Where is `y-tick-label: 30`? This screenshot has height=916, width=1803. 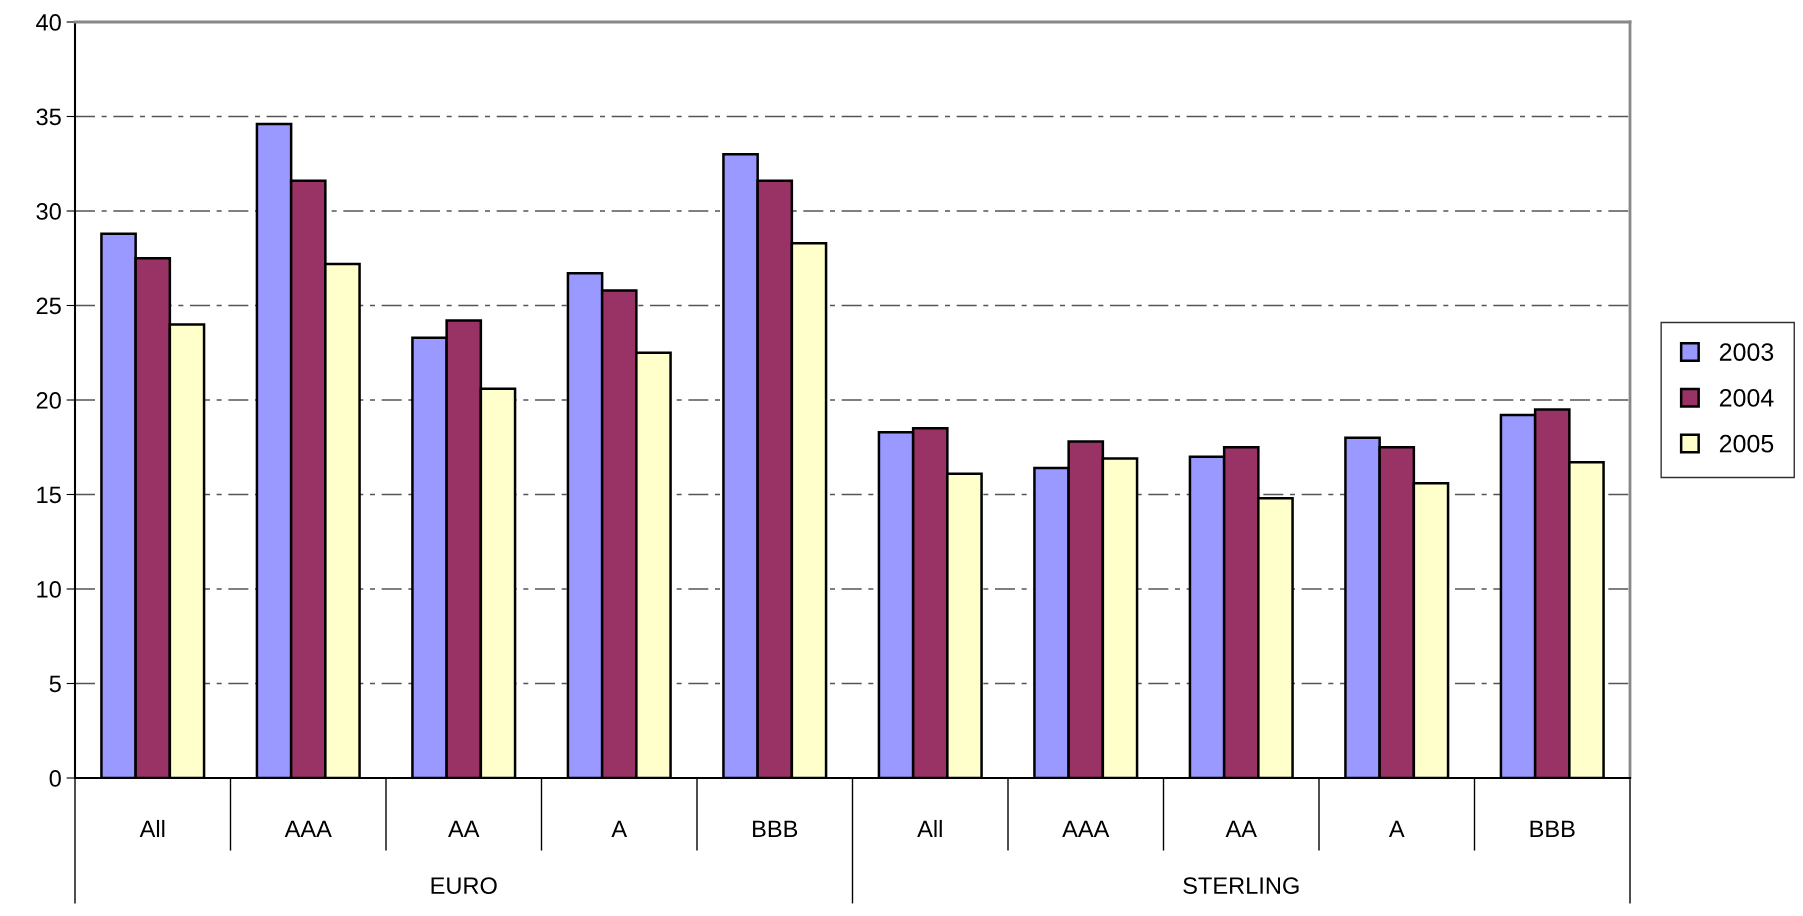 y-tick-label: 30 is located at coordinates (48, 211).